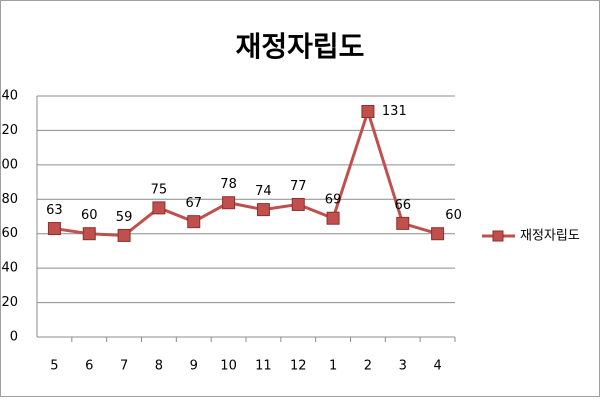  I want to click on chart-title: 재정자립도, so click(300, 46).